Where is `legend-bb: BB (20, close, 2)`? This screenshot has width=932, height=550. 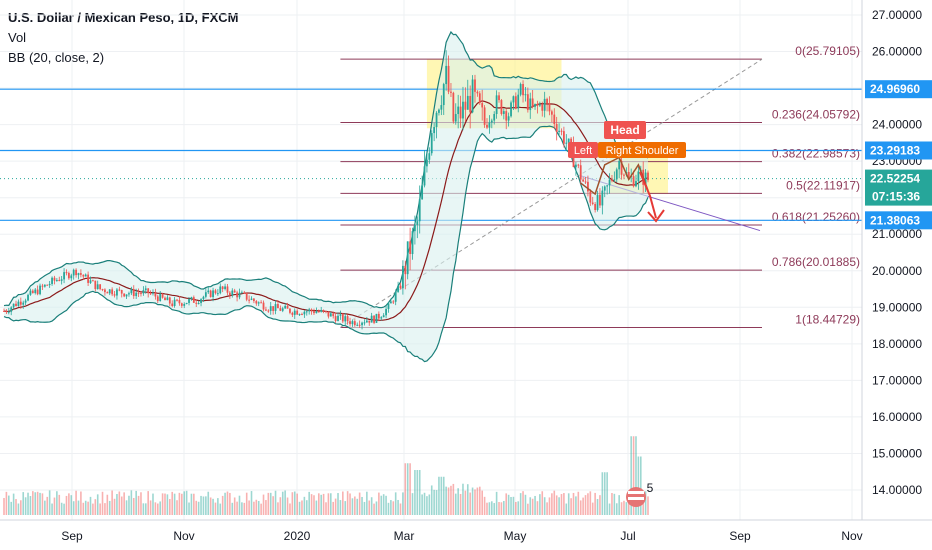
legend-bb: BB (20, close, 2) is located at coordinates (56, 57).